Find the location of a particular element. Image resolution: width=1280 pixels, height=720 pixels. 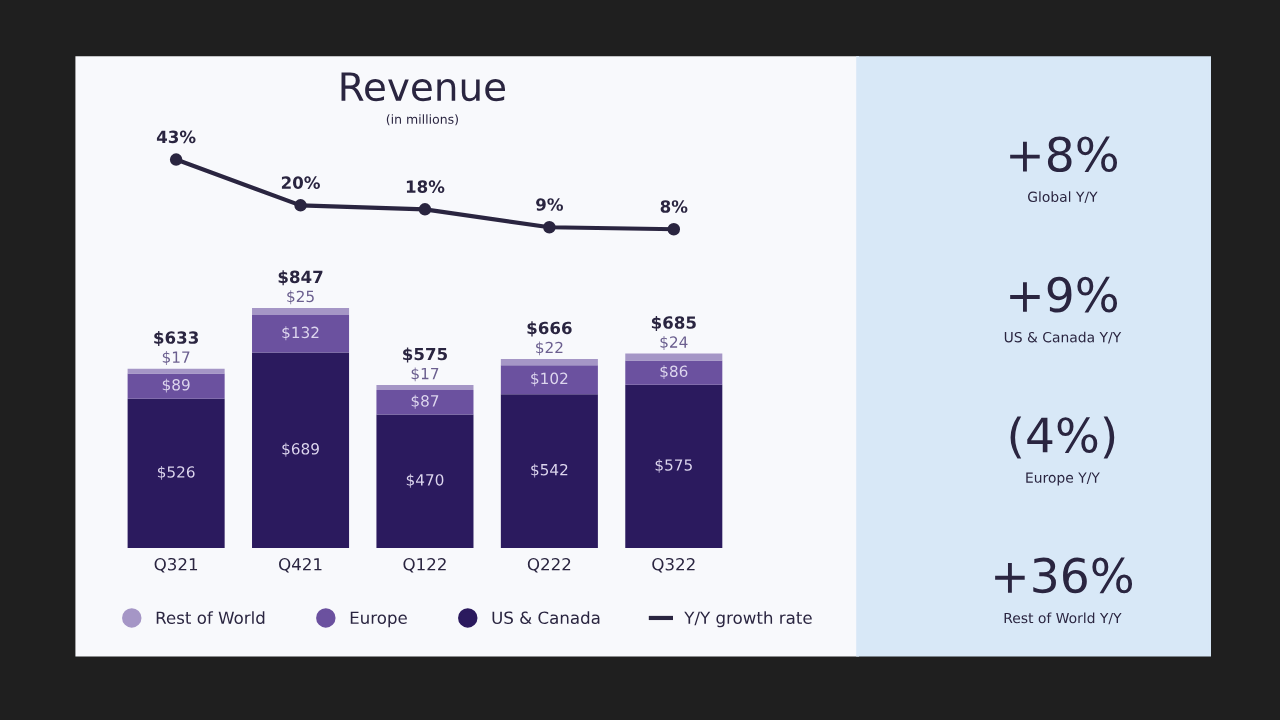

data-label: 8% is located at coordinates (674, 206).